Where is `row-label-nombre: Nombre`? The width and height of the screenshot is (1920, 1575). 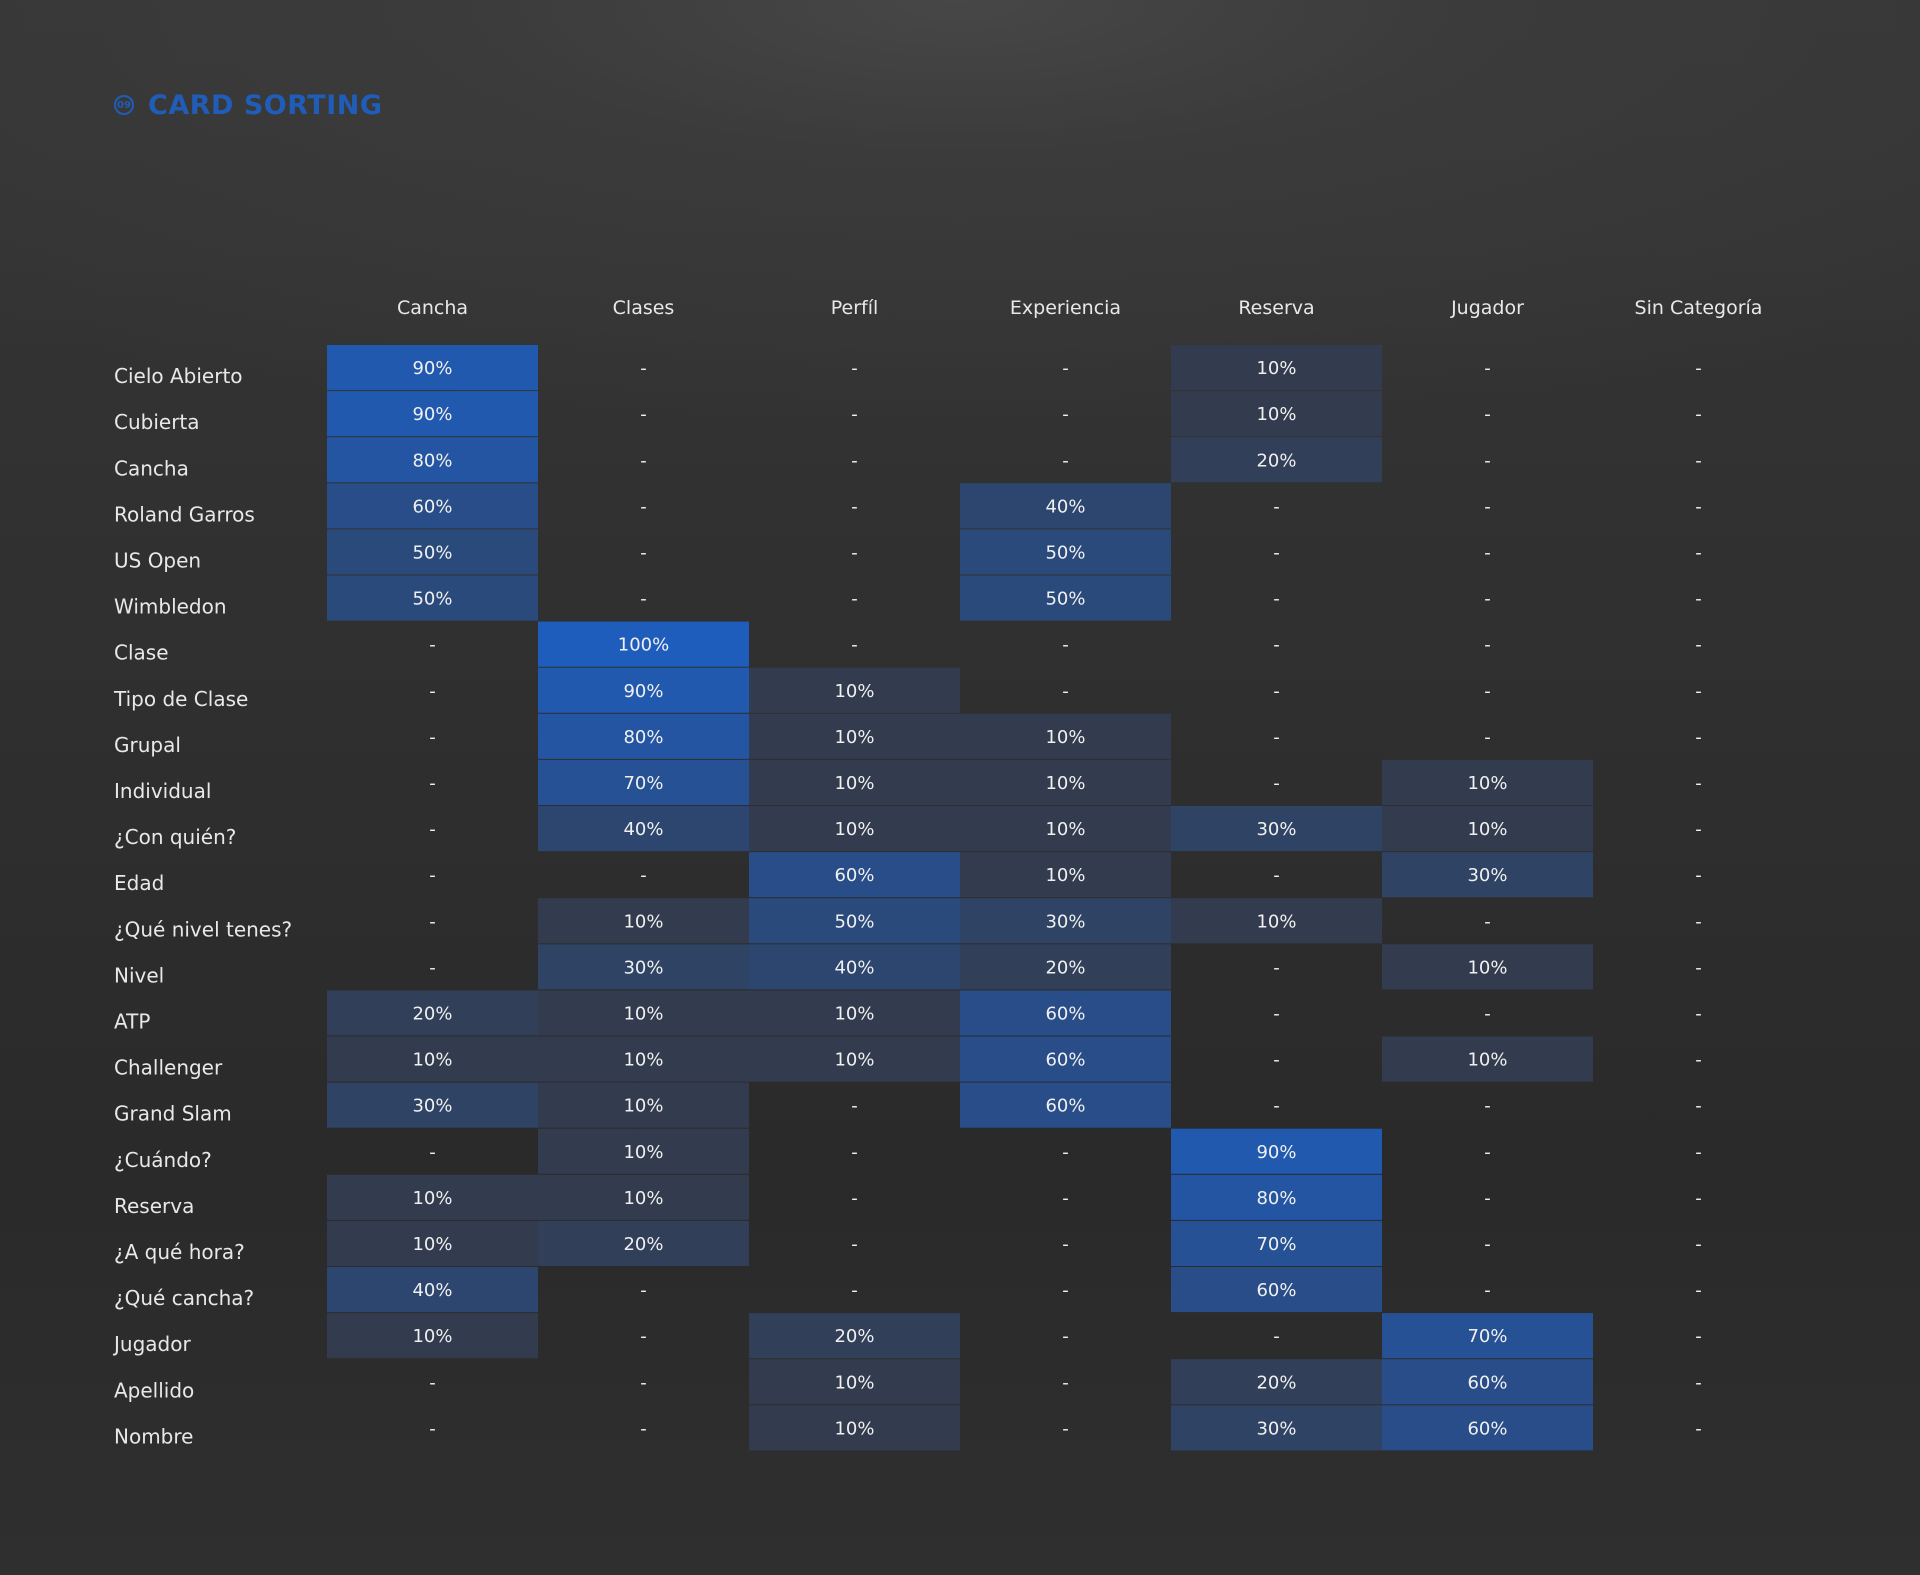 row-label-nombre: Nombre is located at coordinates (153, 1436).